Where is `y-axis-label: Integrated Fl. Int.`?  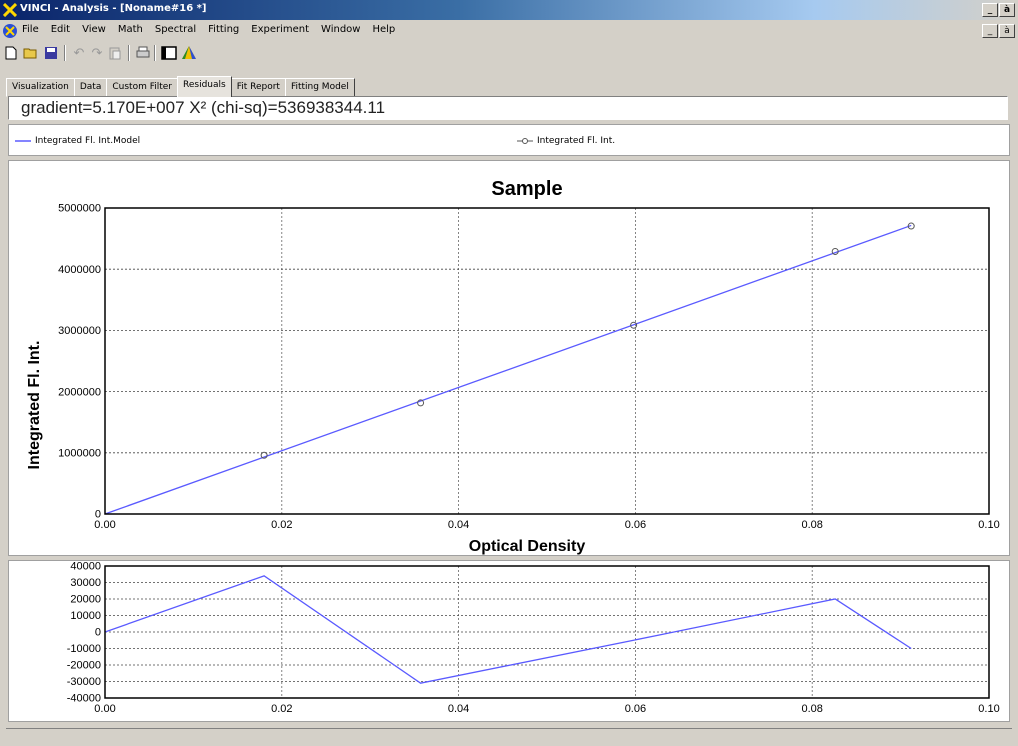
y-axis-label: Integrated Fl. Int. is located at coordinates (34, 405).